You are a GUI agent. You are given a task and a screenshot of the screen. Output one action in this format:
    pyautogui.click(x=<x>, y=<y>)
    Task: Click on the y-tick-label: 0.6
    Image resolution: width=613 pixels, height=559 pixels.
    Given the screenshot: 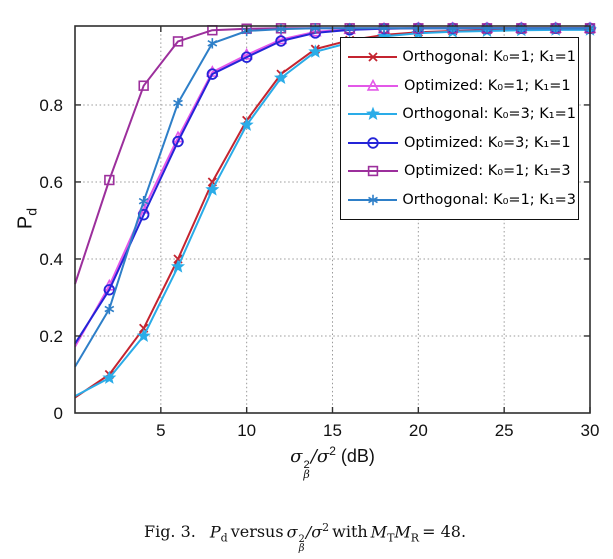 What is the action you would take?
    pyautogui.click(x=51, y=182)
    